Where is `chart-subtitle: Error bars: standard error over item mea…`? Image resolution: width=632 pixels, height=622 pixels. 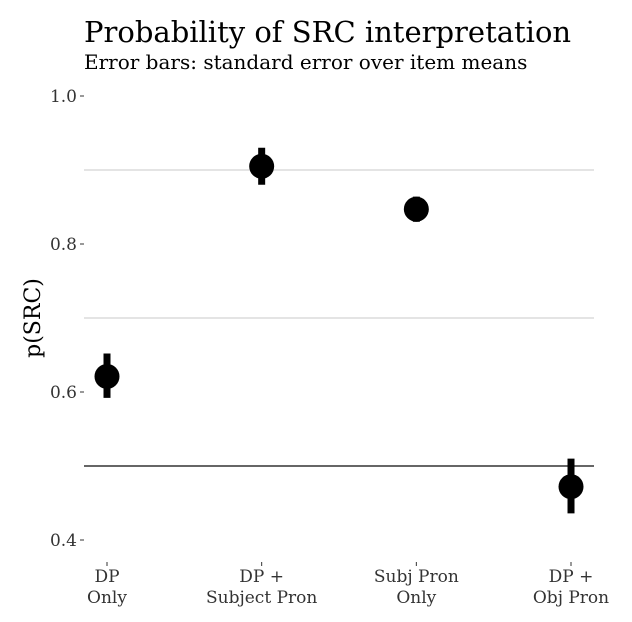 chart-subtitle: Error bars: standard error over item mea… is located at coordinates (305, 62).